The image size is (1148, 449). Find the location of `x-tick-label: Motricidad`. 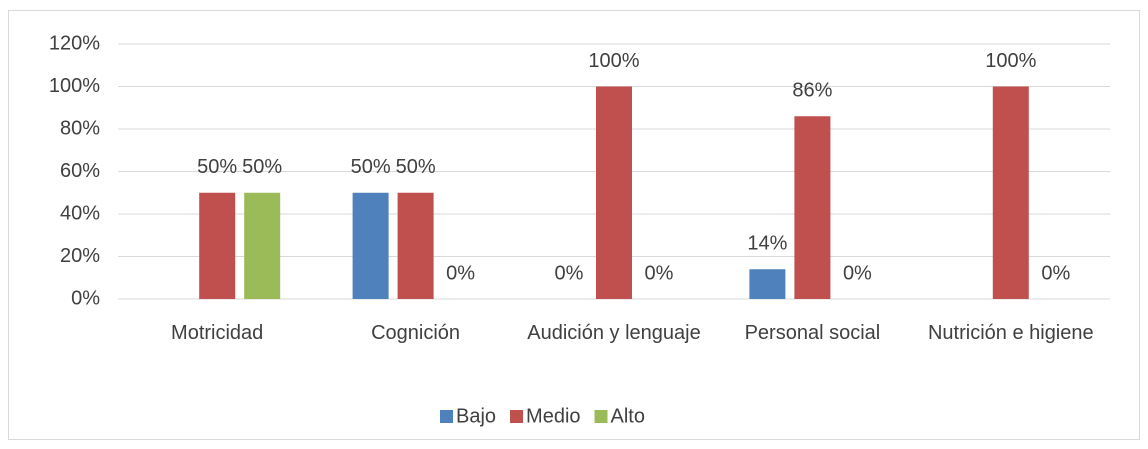

x-tick-label: Motricidad is located at coordinates (217, 333).